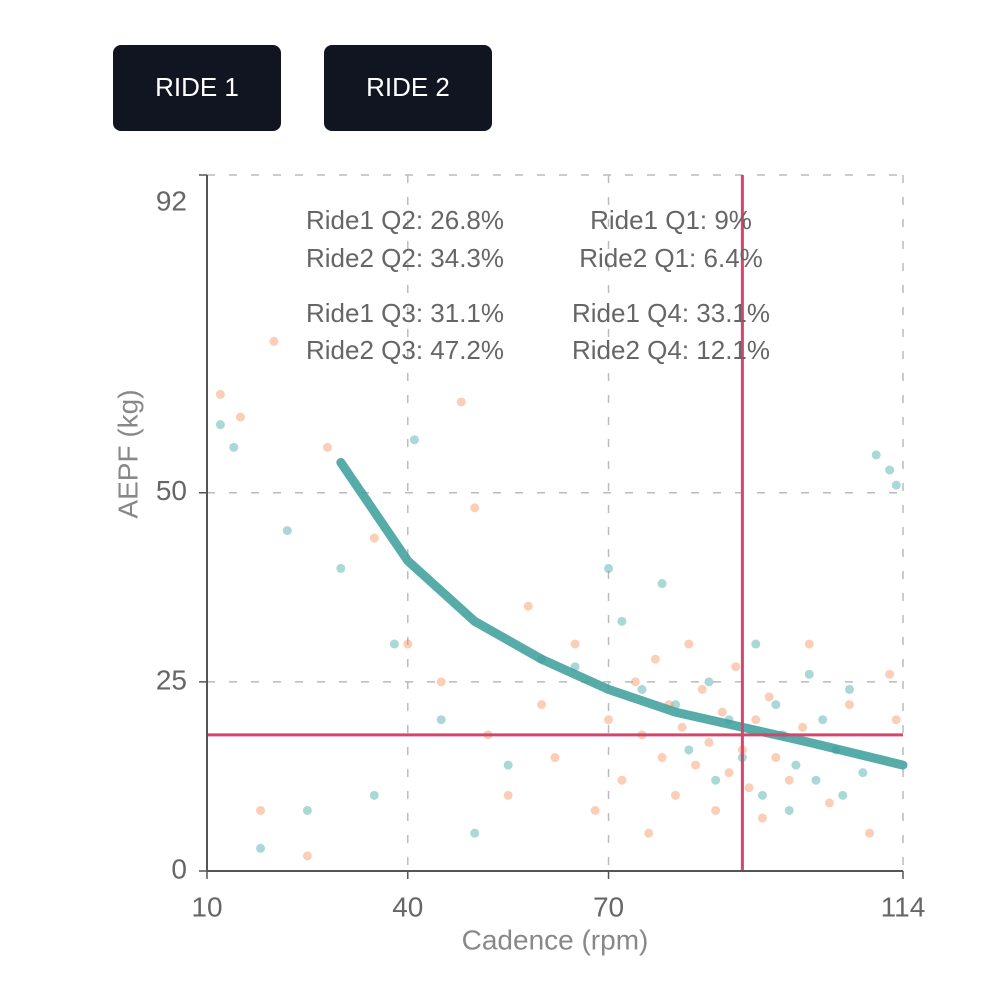 This screenshot has height=1004, width=1000. I want to click on quadrant-annotation: Ride1 Q4: 33.1%, so click(671, 313).